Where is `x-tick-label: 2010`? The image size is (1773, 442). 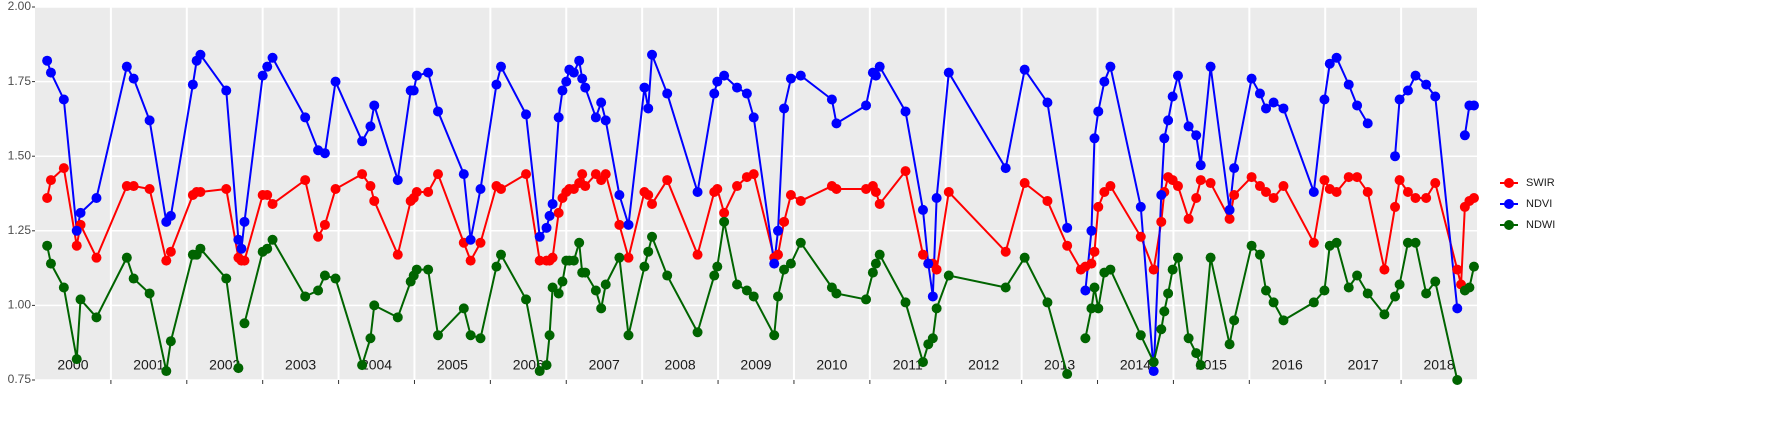 x-tick-label: 2010 is located at coordinates (831, 365).